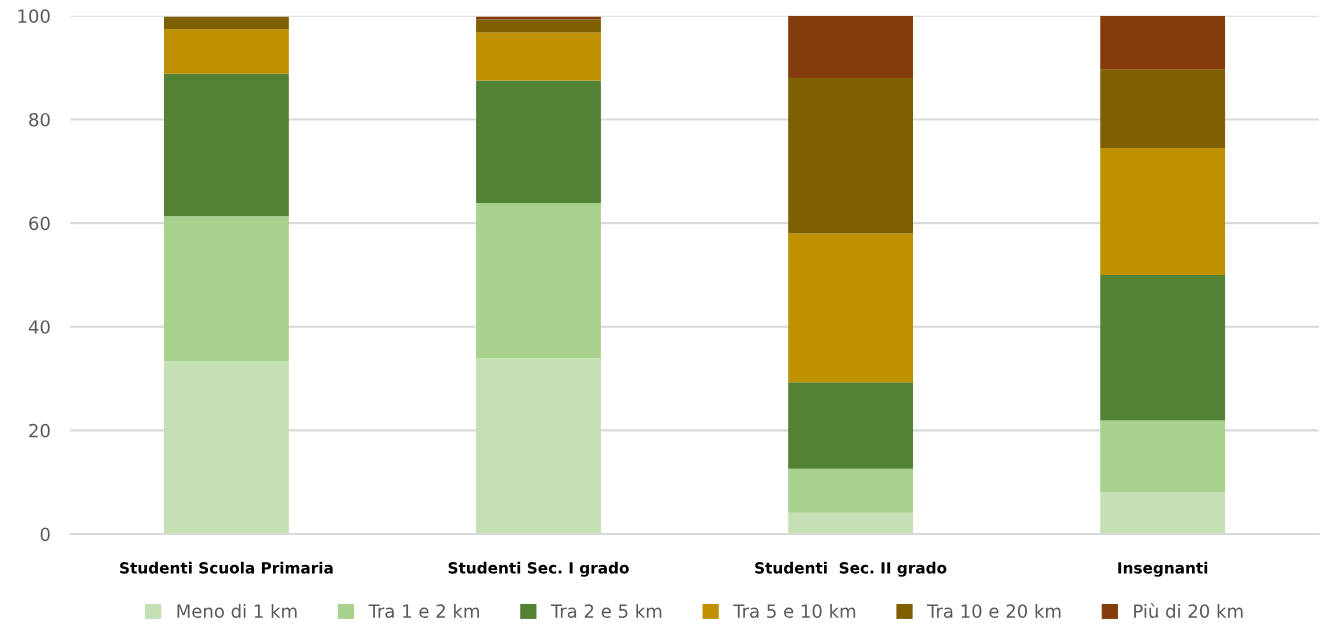 The width and height of the screenshot is (1328, 632). Describe the element at coordinates (39, 327) in the screenshot. I see `y-tick-label: 40` at that location.